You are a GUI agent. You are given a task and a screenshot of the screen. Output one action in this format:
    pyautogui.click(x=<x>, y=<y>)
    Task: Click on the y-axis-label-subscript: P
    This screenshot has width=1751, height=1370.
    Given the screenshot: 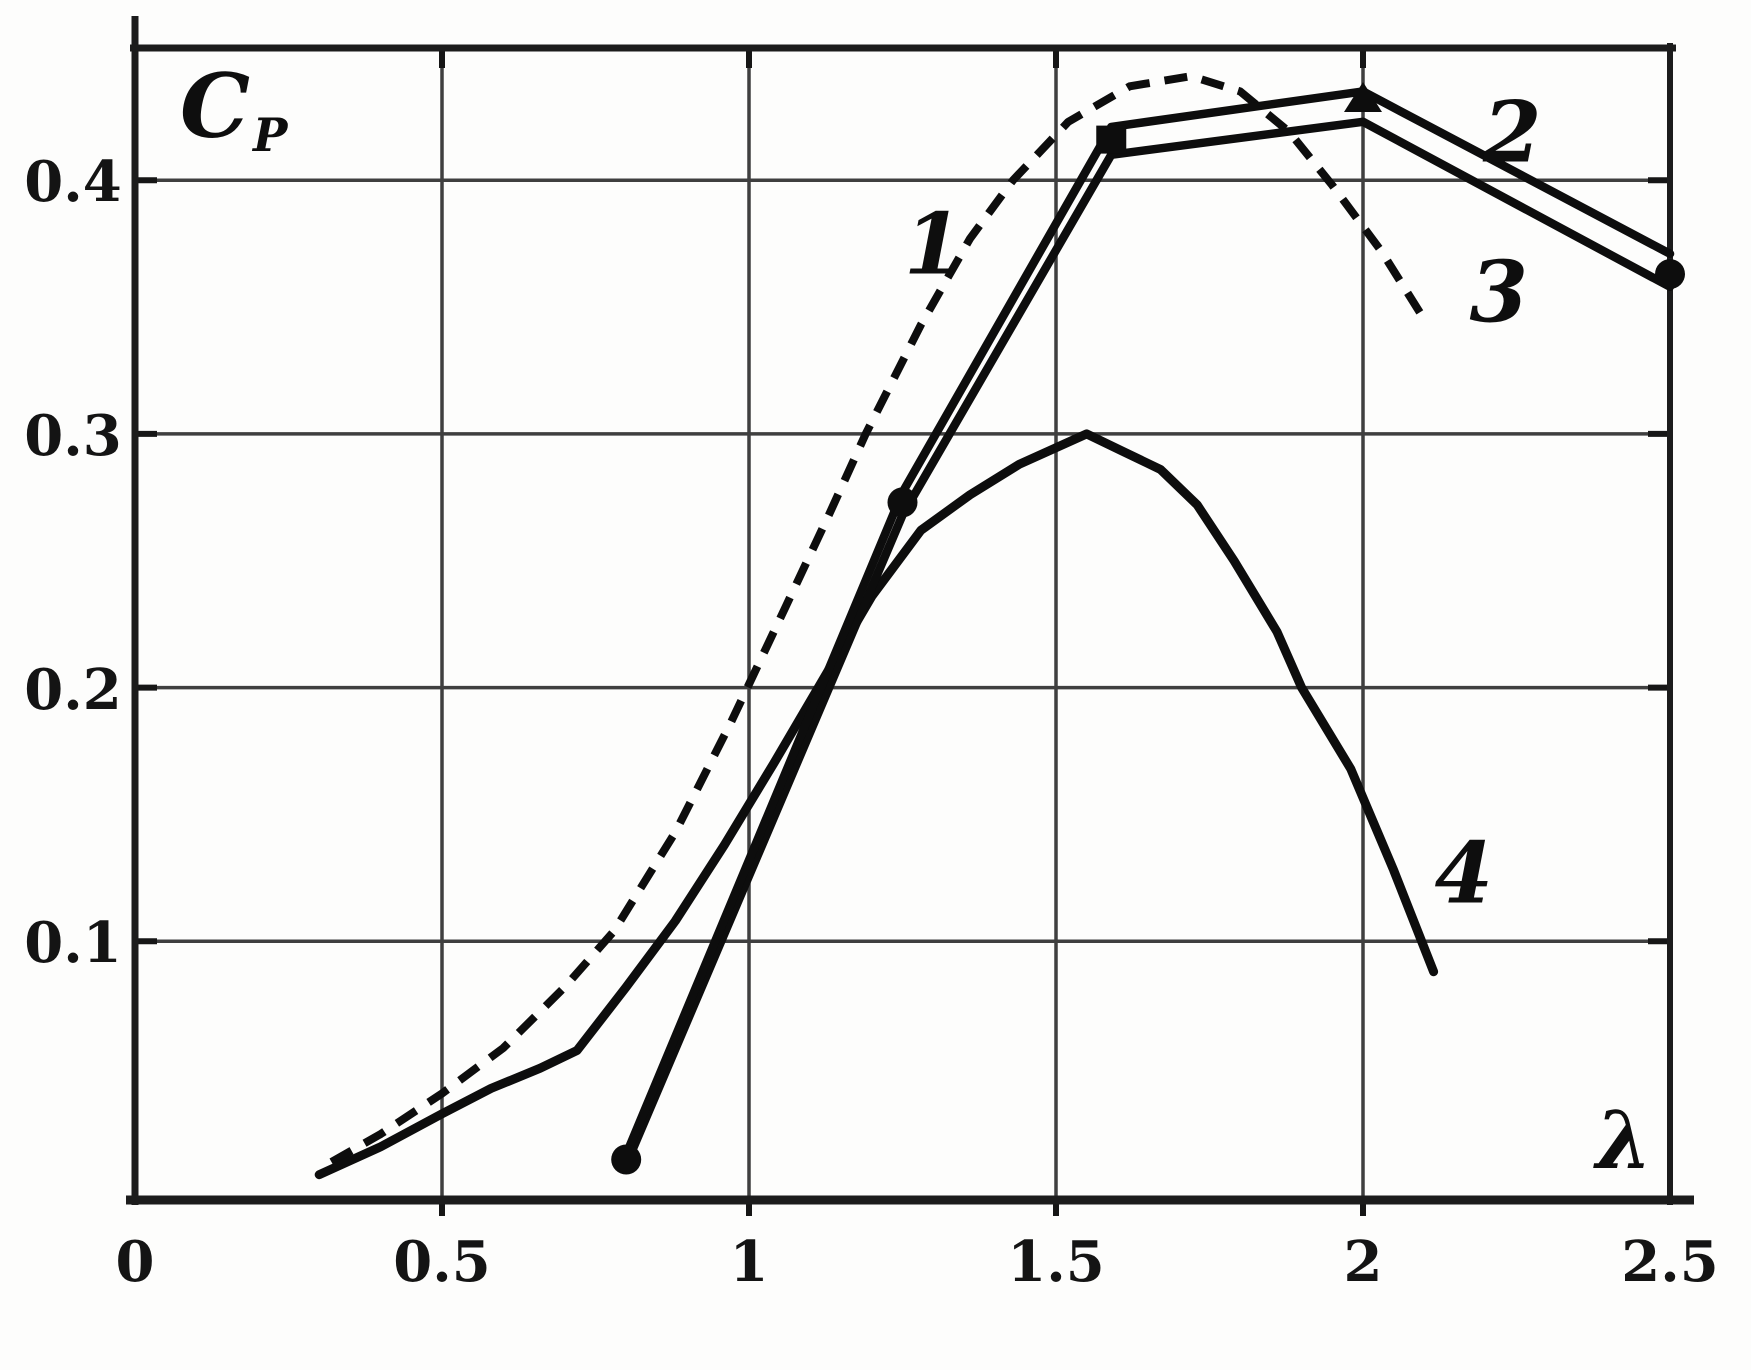 What is the action you would take?
    pyautogui.click(x=270, y=134)
    